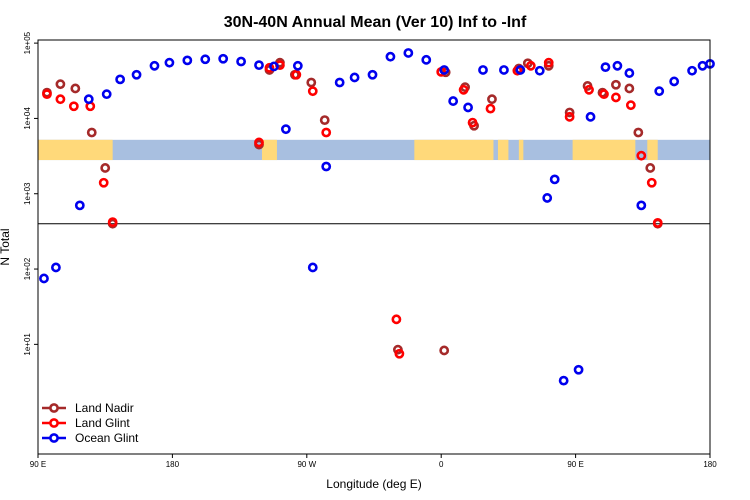  What do you see at coordinates (102, 423) in the screenshot?
I see `legend-label: Land Glint` at bounding box center [102, 423].